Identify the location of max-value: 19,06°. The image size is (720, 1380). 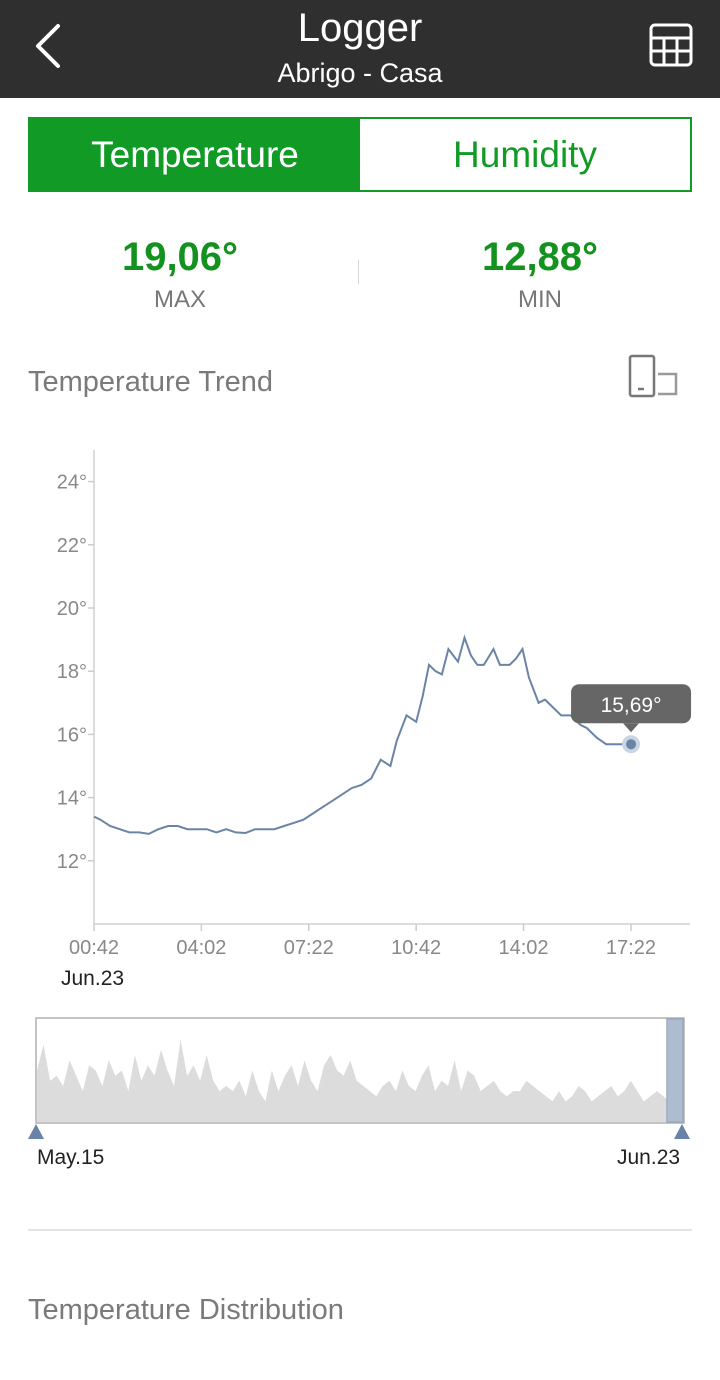
(180, 257).